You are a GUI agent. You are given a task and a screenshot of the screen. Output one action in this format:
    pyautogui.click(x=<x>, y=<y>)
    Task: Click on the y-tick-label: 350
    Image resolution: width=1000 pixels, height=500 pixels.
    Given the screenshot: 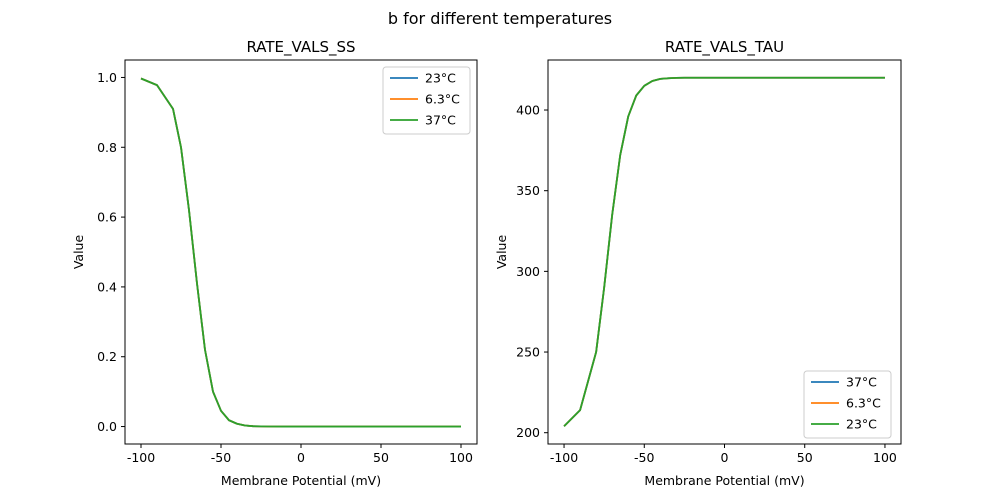 What is the action you would take?
    pyautogui.click(x=528, y=190)
    